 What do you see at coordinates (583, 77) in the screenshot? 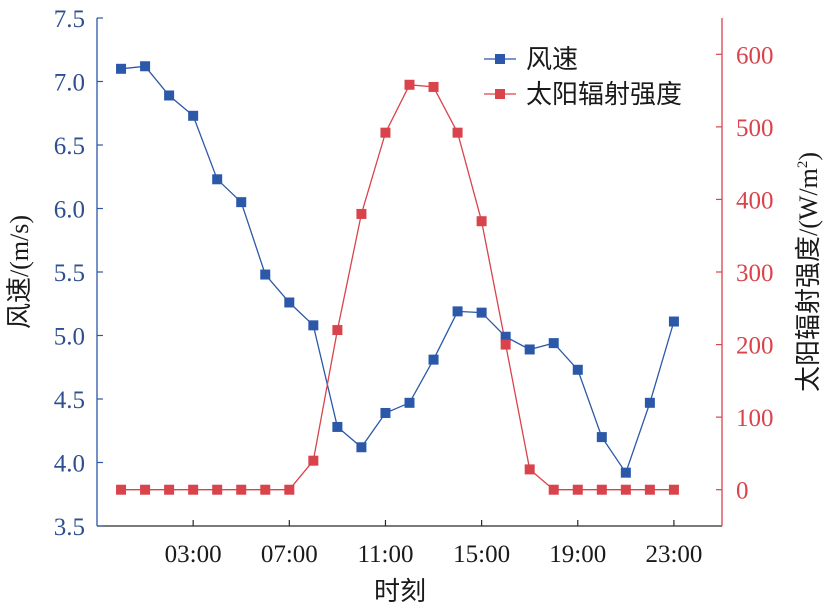
I see `legend: 风速 太阳辐射强度` at bounding box center [583, 77].